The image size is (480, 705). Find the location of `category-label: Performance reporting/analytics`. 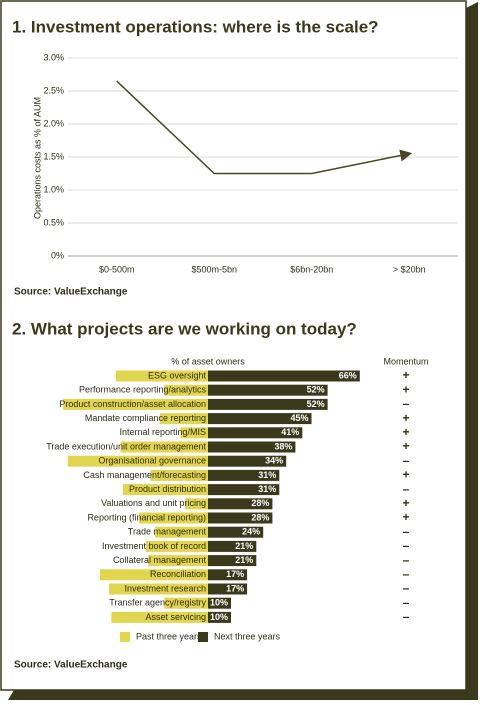

category-label: Performance reporting/analytics is located at coordinates (143, 390).